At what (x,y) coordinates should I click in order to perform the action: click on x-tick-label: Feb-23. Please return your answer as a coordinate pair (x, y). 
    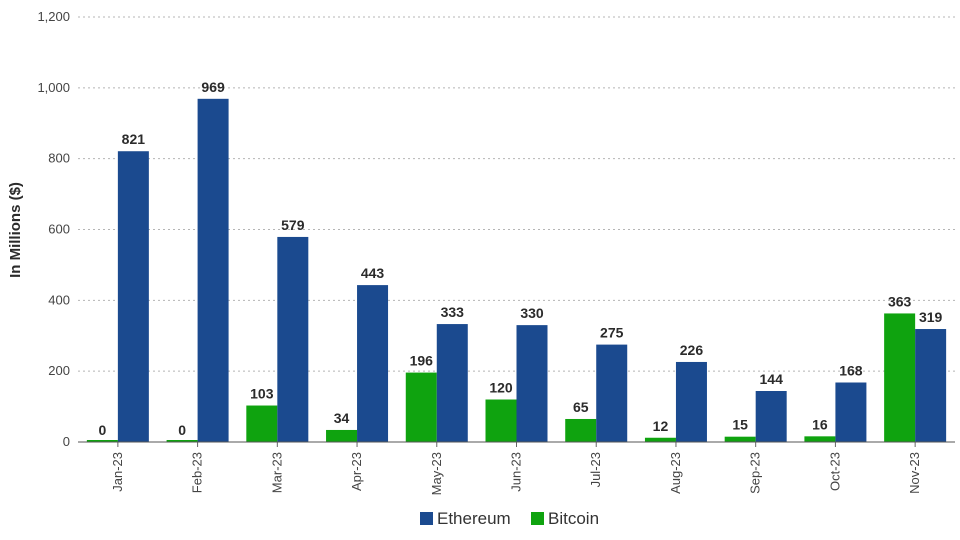
    Looking at the image, I should click on (197, 472).